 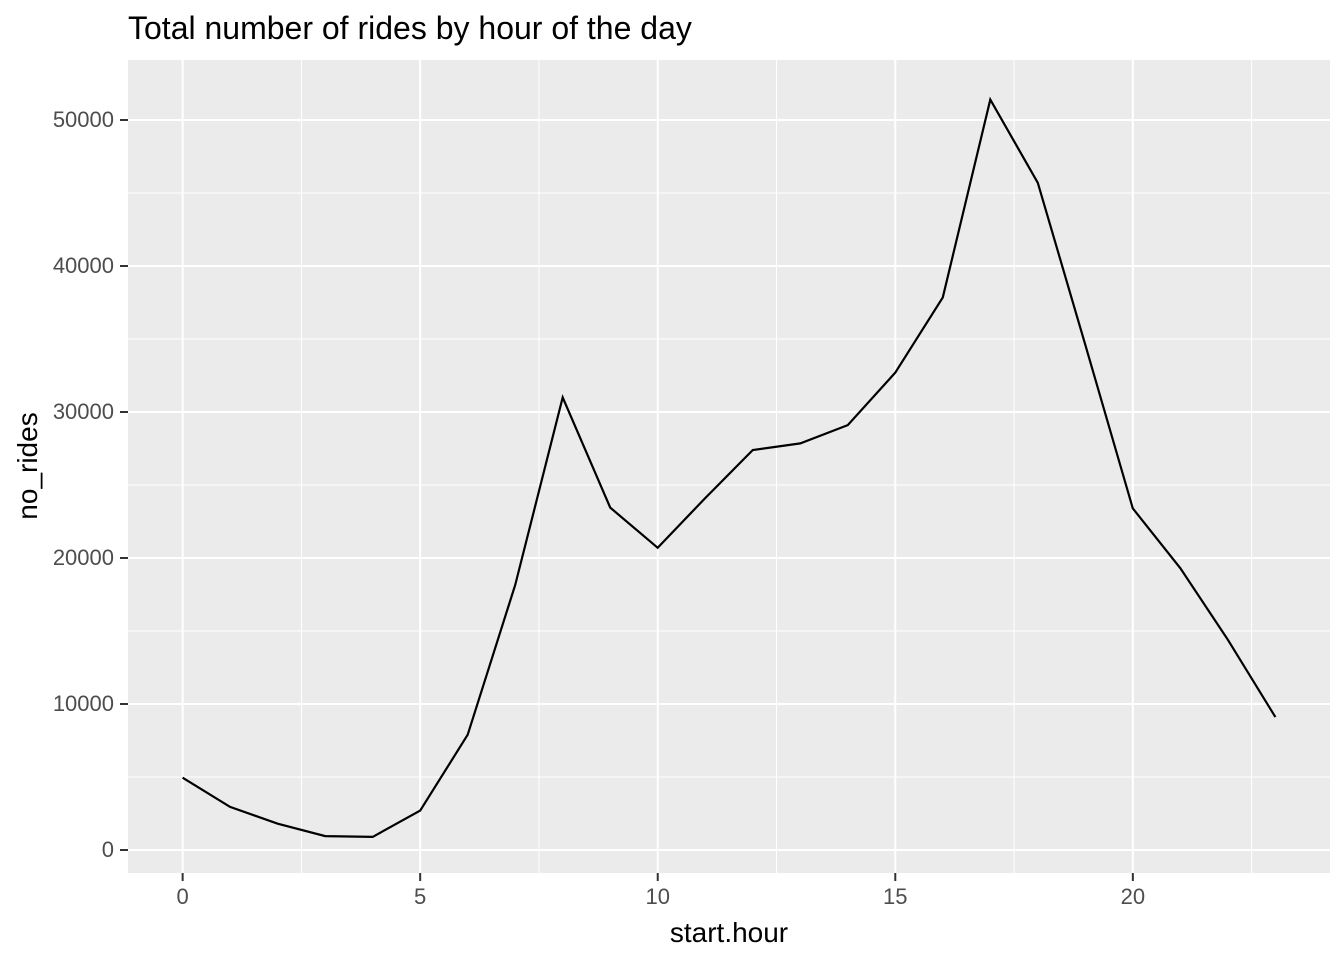 I want to click on y-axis-title: no_rides, so click(x=27, y=466).